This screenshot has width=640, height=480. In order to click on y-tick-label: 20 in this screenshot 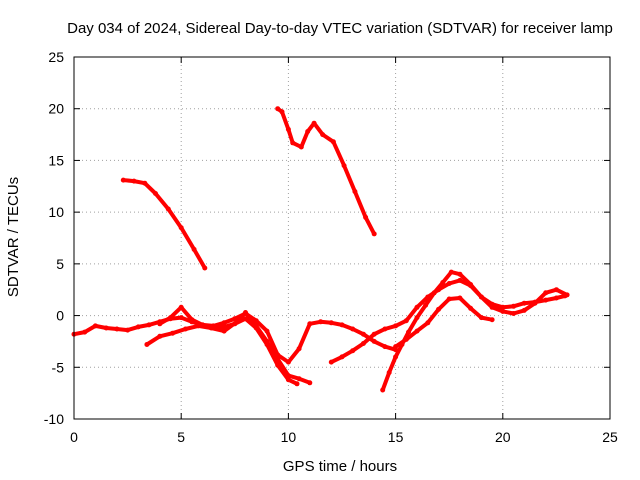, I will do `click(56, 109)`.